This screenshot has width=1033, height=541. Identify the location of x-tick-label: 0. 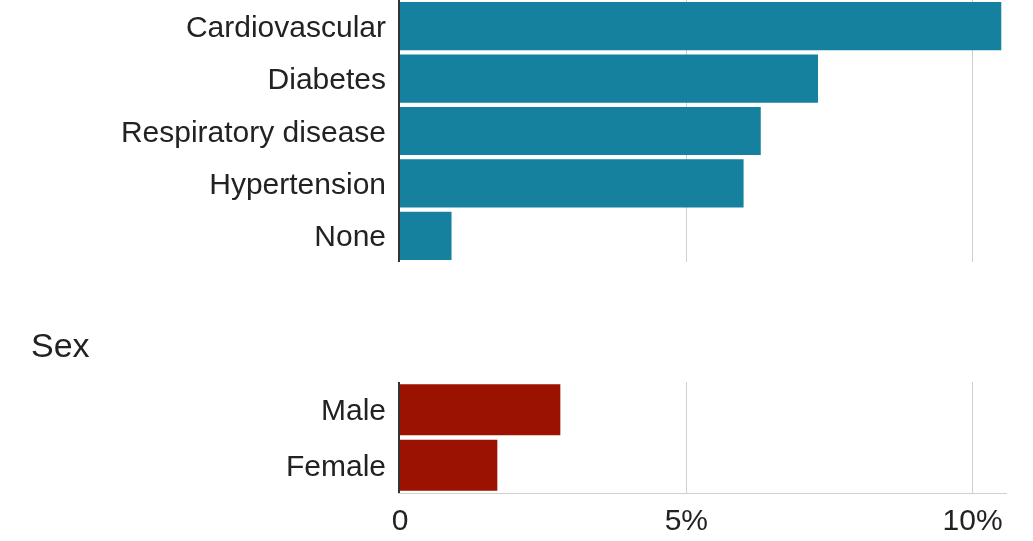
(400, 519).